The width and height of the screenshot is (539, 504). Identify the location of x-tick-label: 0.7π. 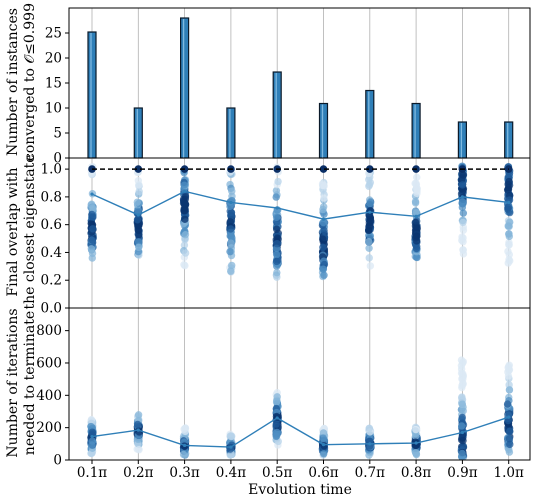
(370, 473).